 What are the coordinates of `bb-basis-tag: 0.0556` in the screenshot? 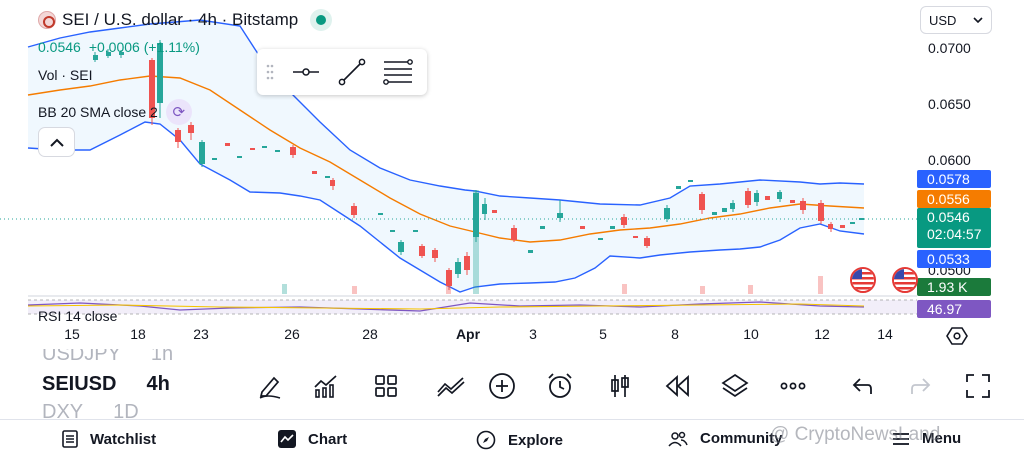 It's located at (954, 199).